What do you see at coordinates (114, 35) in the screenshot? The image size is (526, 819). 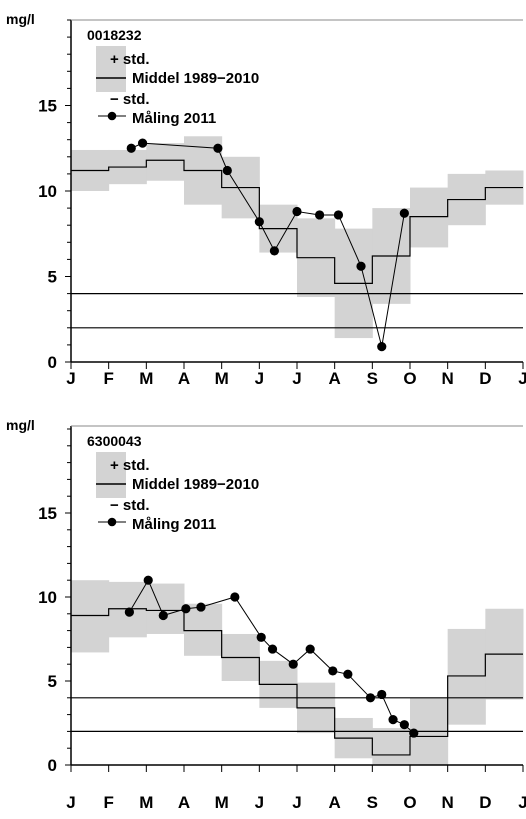 I see `station-id: 0018232` at bounding box center [114, 35].